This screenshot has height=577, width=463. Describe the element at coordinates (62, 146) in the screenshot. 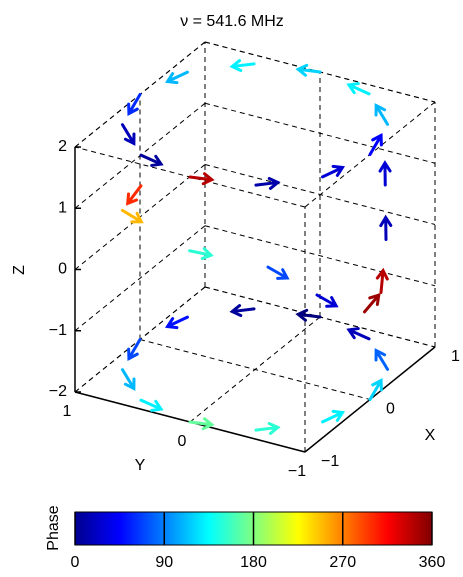

I see `z-tick-label: 2` at that location.